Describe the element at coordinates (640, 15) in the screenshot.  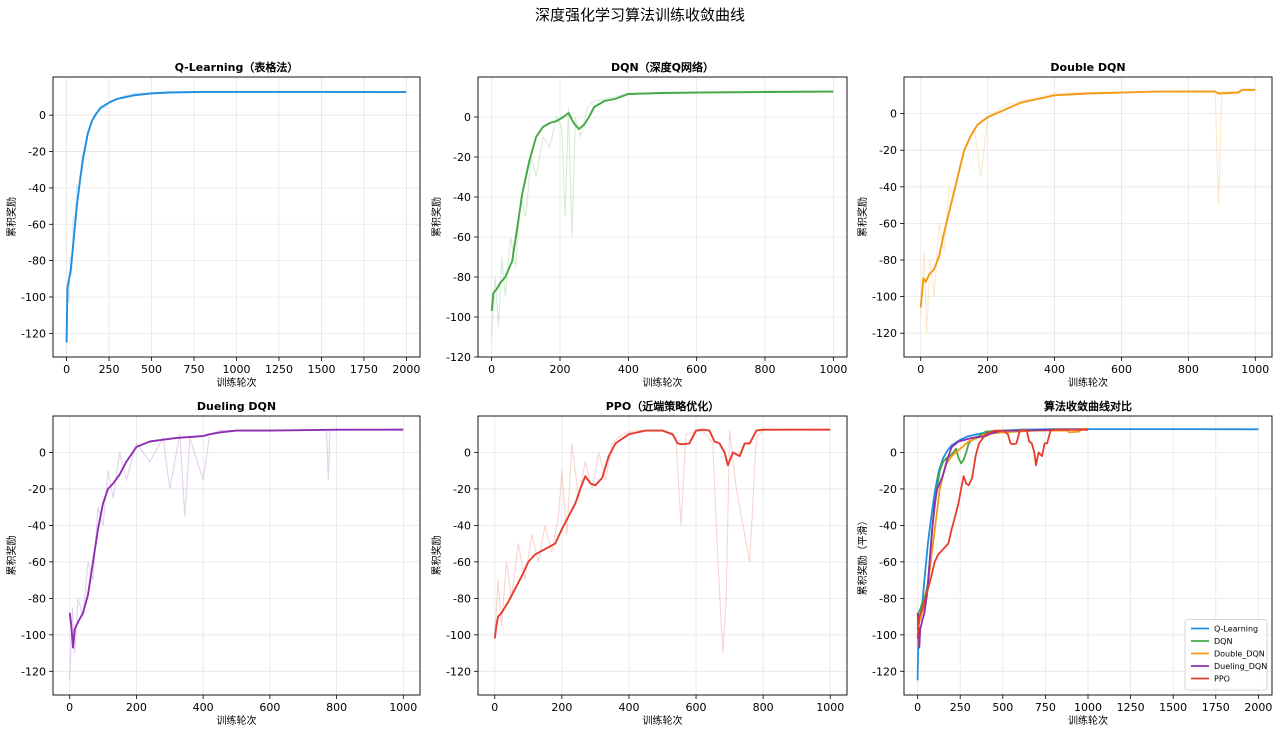
I see `figure-suptitle: 深度强化学习算法训练收敛曲线` at that location.